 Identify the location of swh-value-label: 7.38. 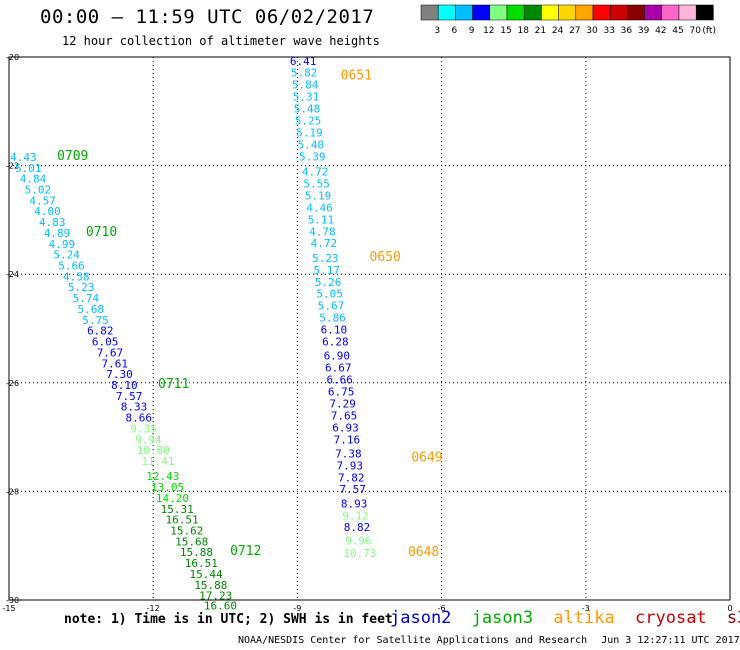
(348, 453).